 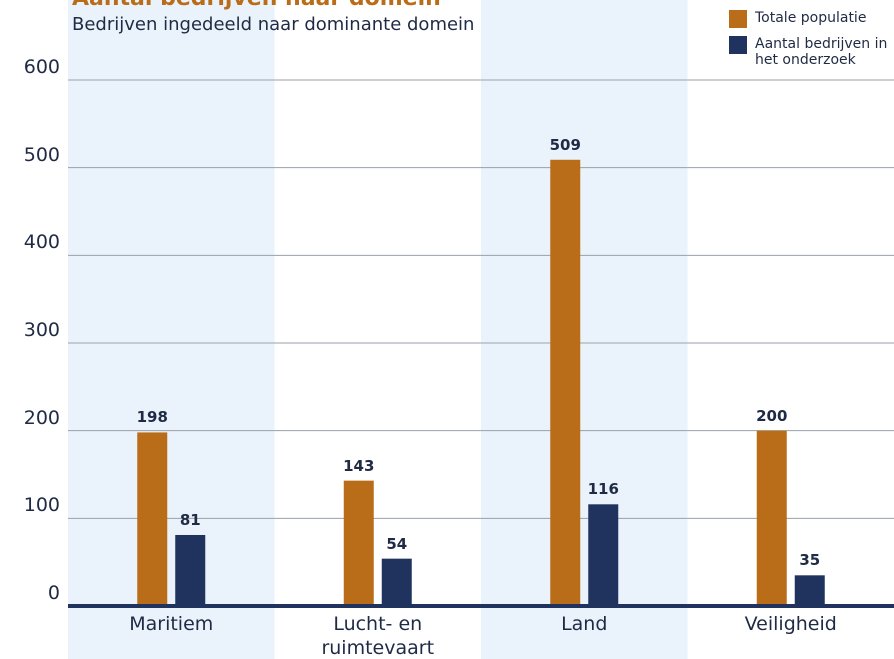 What do you see at coordinates (397, 543) in the screenshot?
I see `value-label: 54` at bounding box center [397, 543].